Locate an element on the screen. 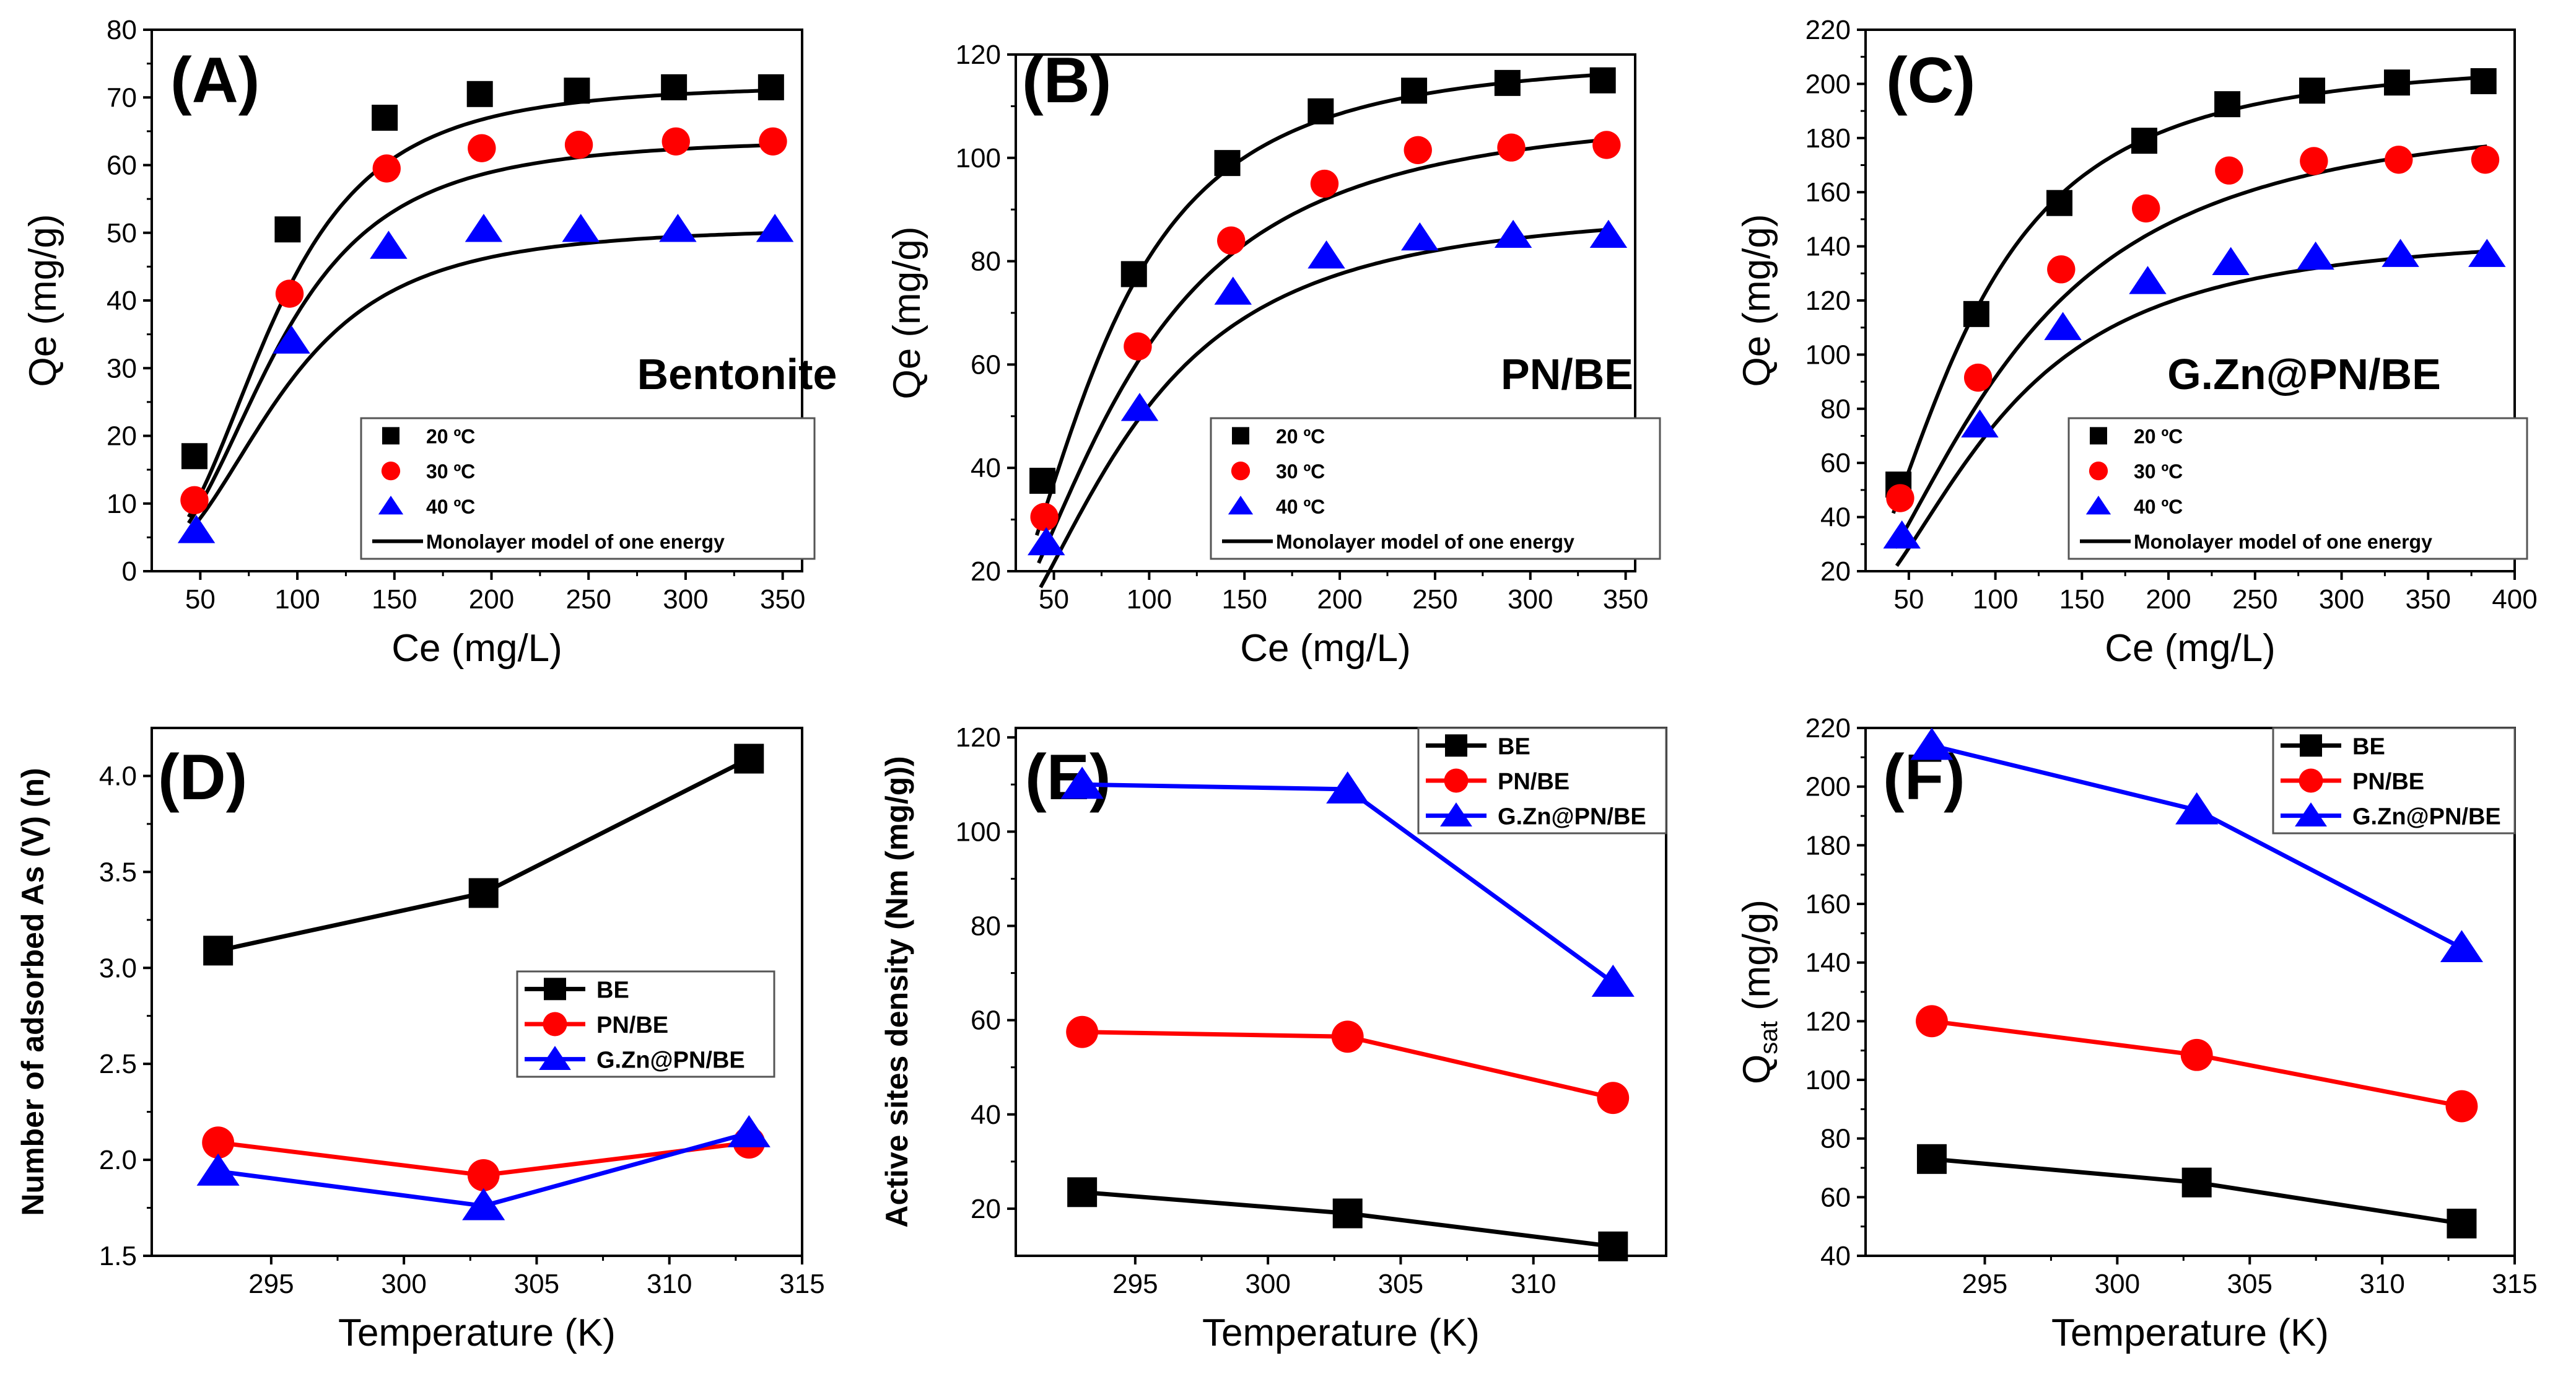 The width and height of the screenshot is (2576, 1376). y-tick-label: 40 is located at coordinates (986, 468).